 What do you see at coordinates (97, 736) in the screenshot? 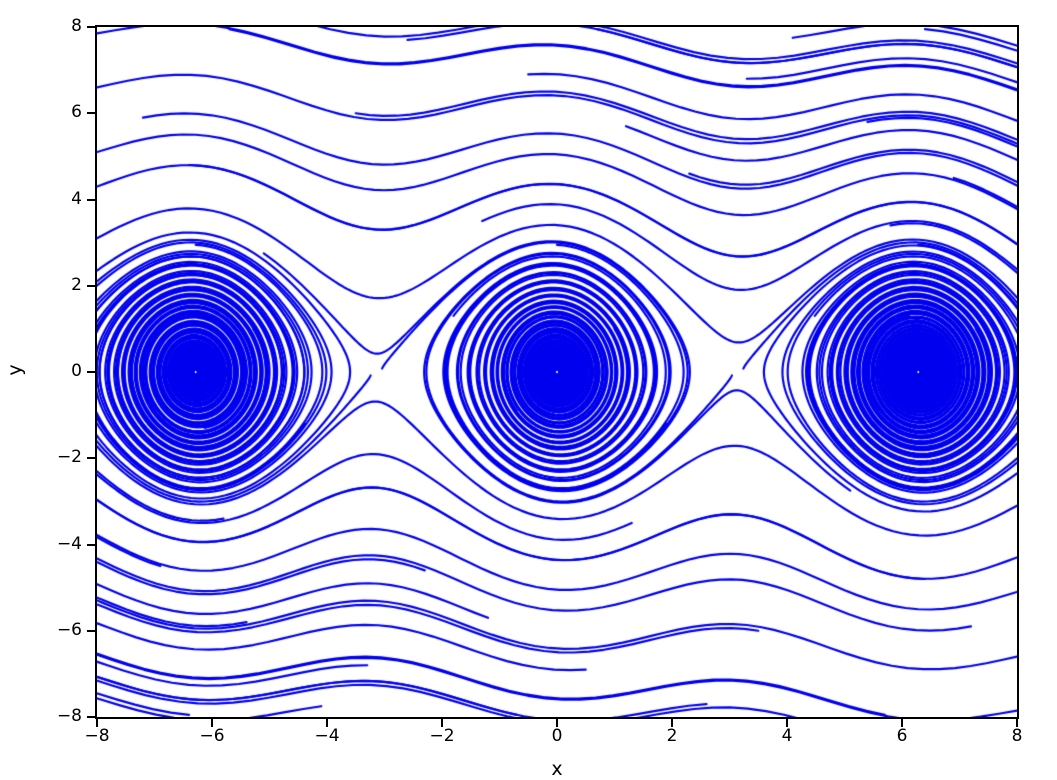
I see `x-tick-label: −8` at bounding box center [97, 736].